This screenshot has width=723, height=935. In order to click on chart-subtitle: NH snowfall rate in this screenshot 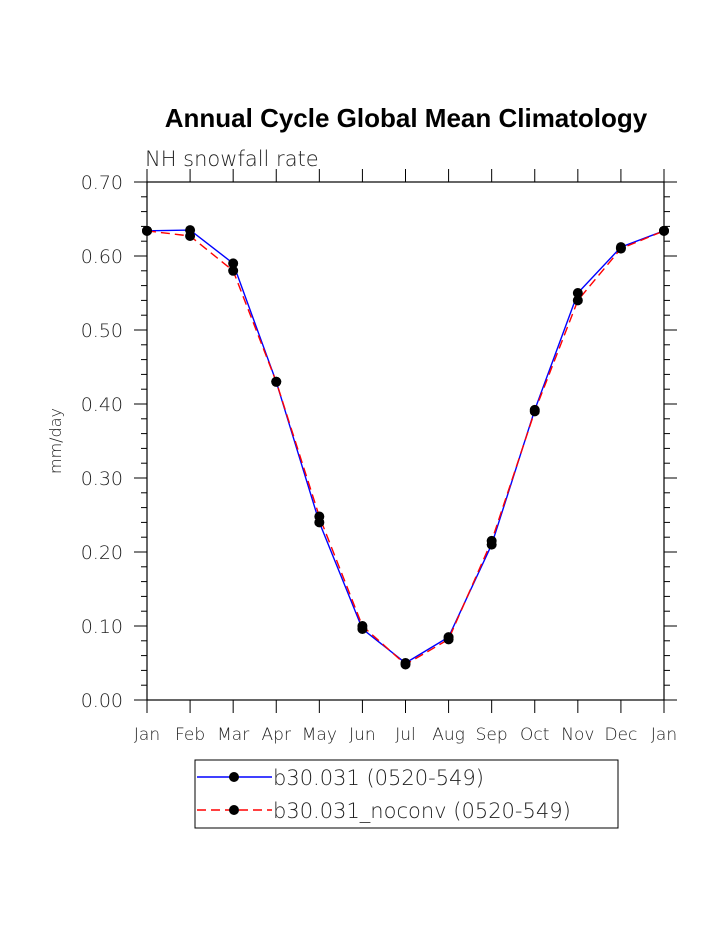, I will do `click(232, 159)`.